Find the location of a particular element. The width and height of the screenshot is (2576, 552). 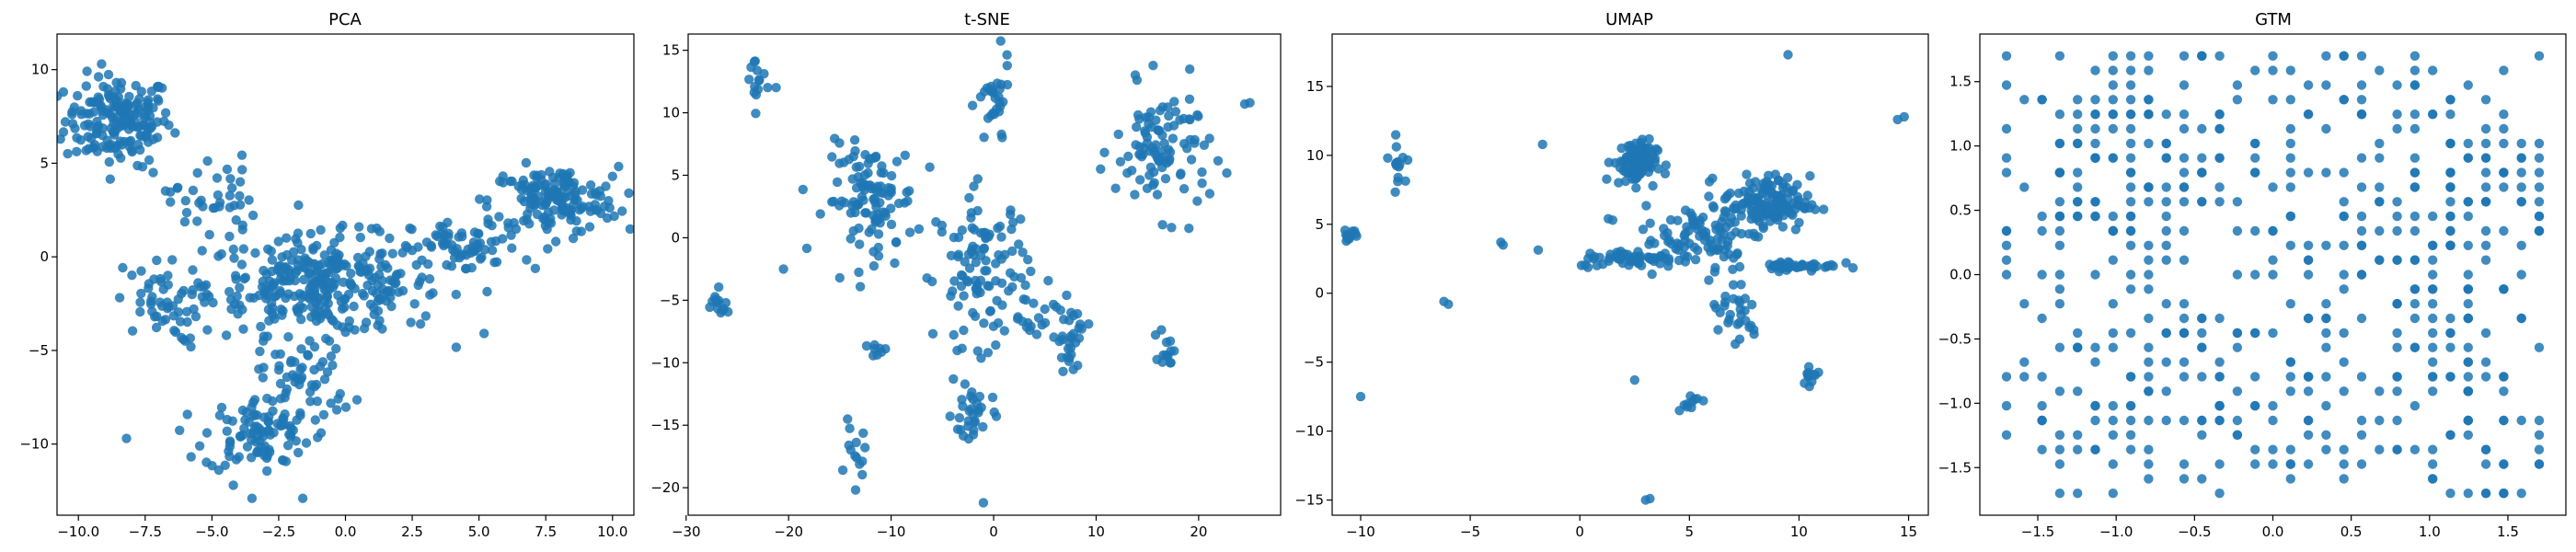

x-tick-label: −10.0 is located at coordinates (78, 531).